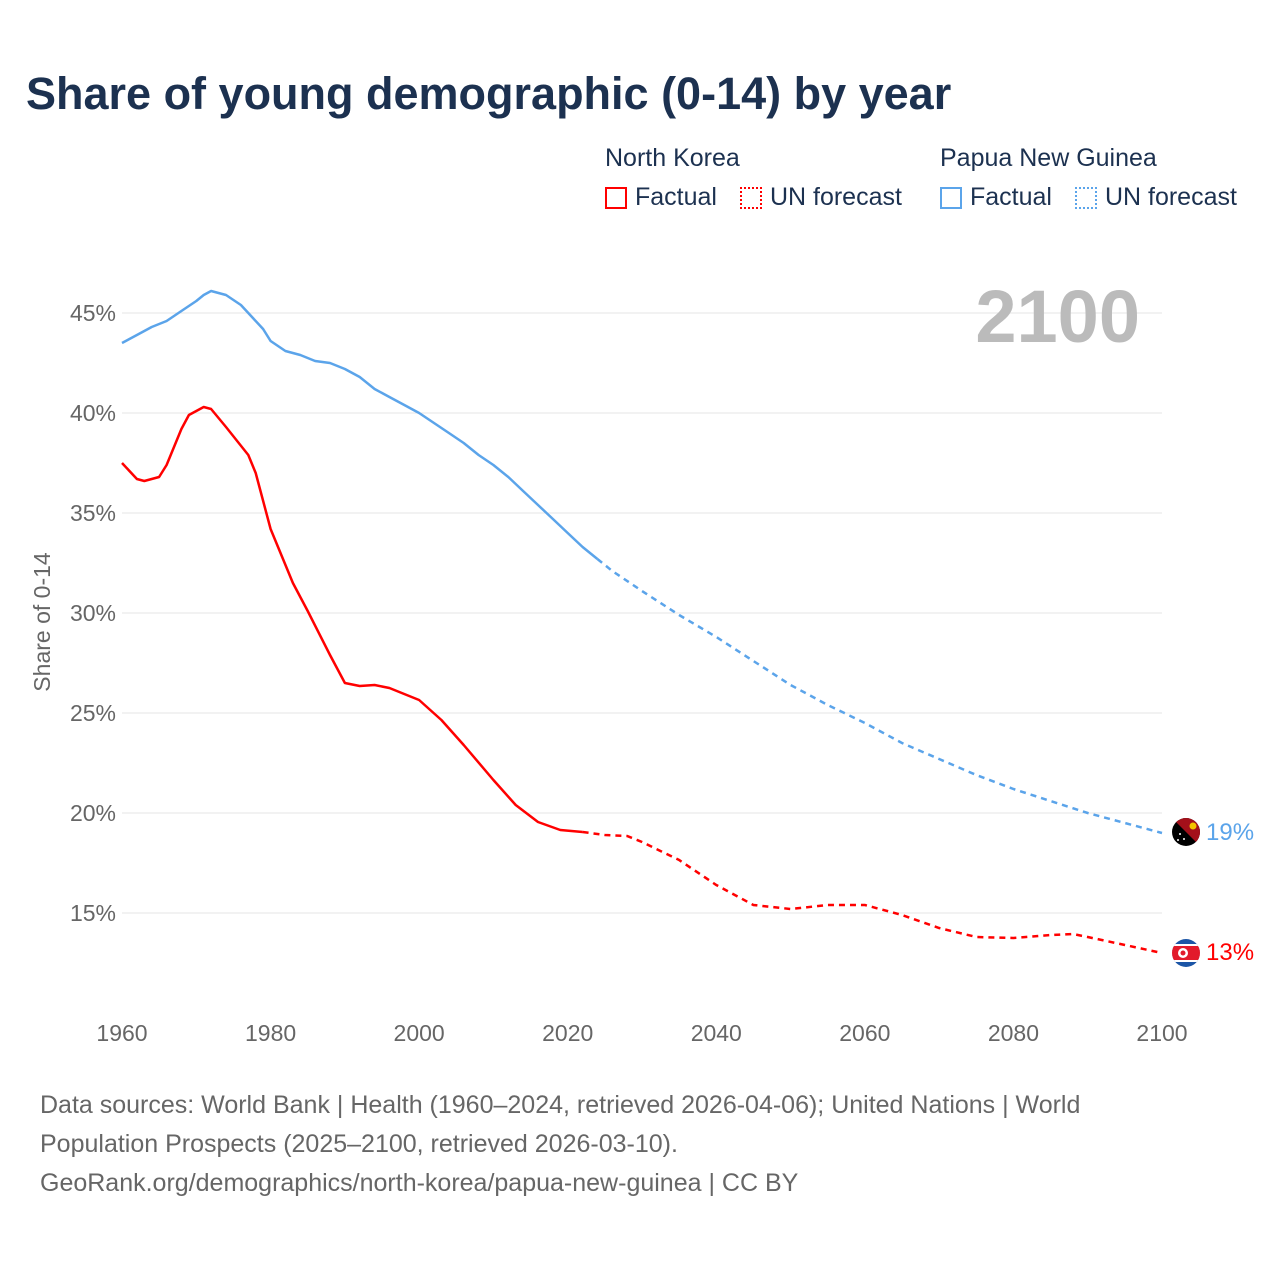 The image size is (1280, 1280). I want to click on x-tick-label: 1960, so click(121, 1033).